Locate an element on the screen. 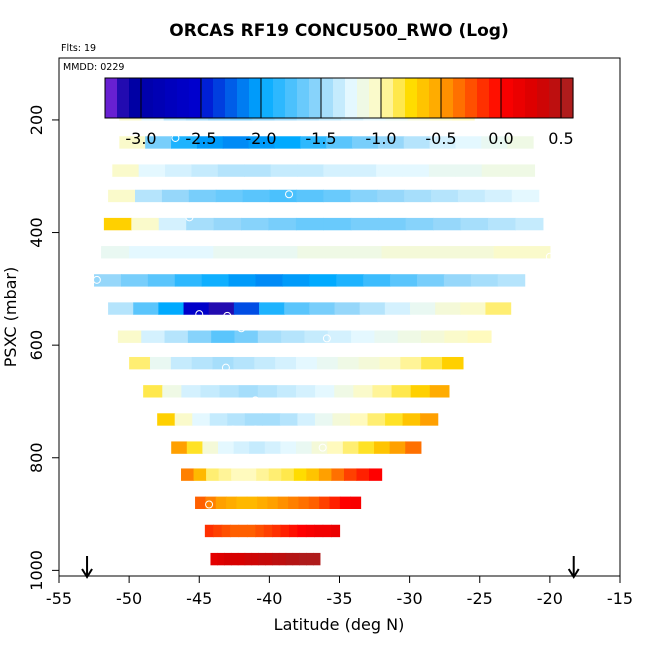 The height and width of the screenshot is (650, 650). range-marker-arrow is located at coordinates (573, 567).